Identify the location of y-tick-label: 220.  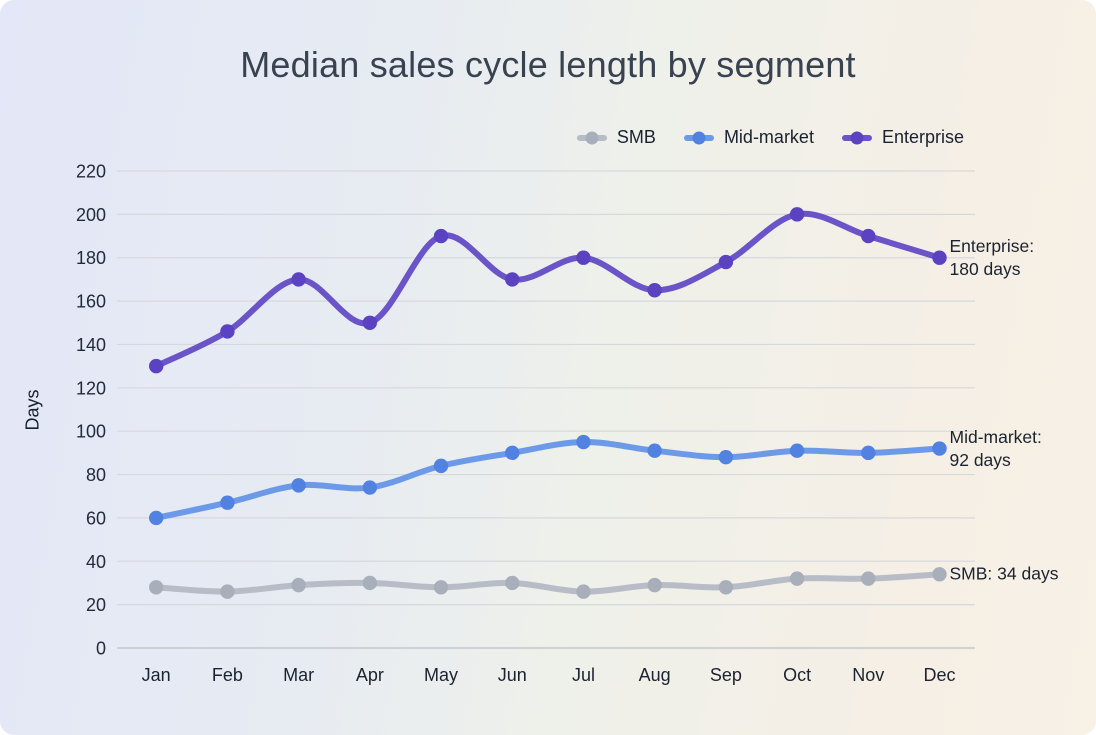
(91, 171).